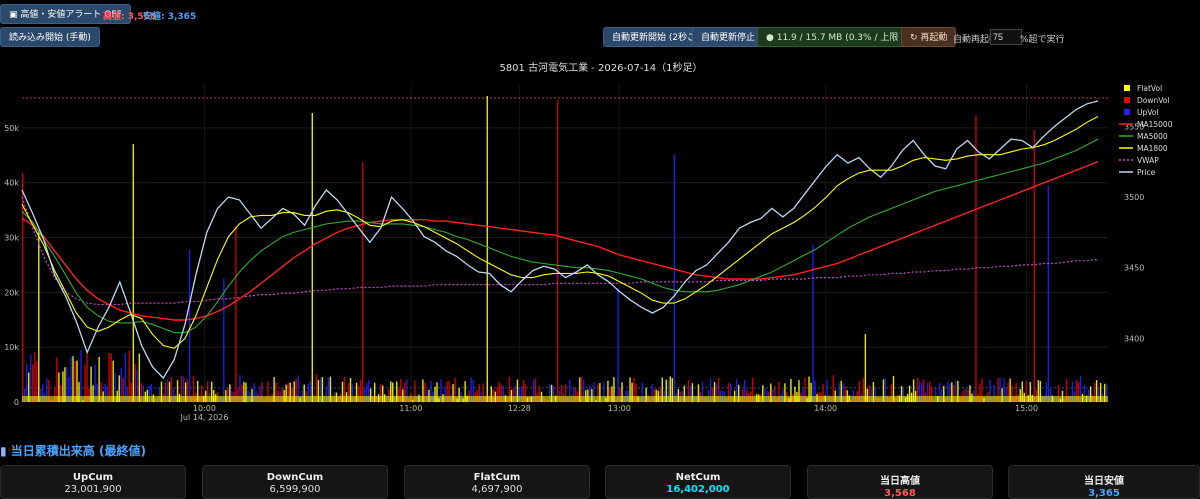  I want to click on bar-chart-icon: ▮, so click(5, 451).